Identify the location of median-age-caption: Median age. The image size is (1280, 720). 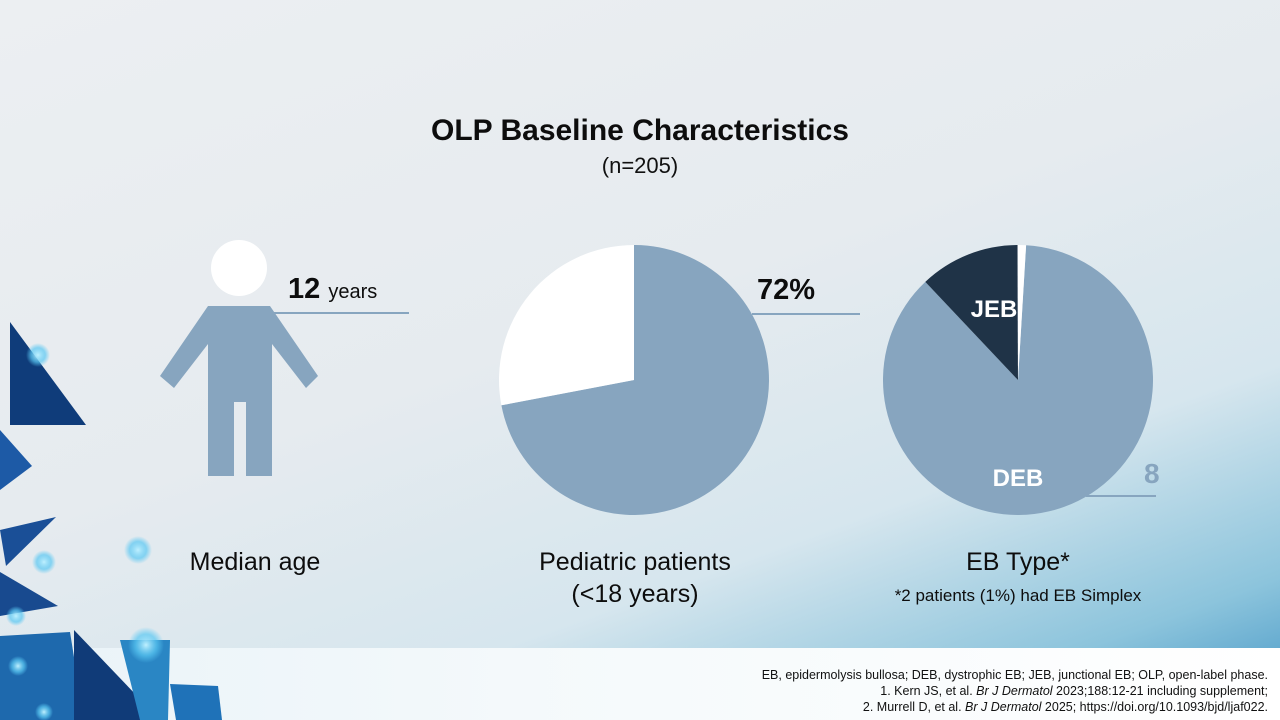
(255, 562).